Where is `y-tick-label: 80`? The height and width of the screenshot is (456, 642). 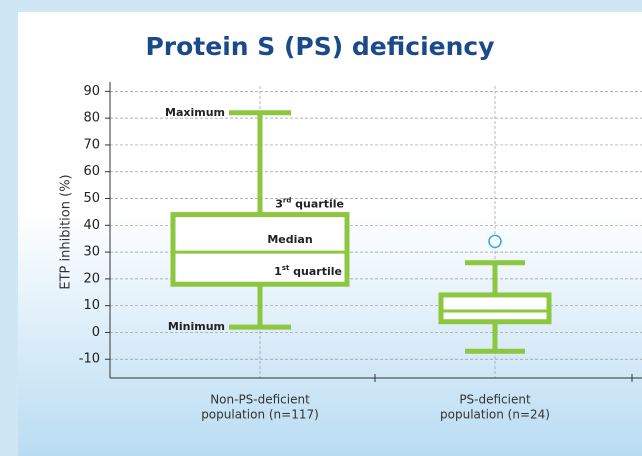 y-tick-label: 80 is located at coordinates (91, 118).